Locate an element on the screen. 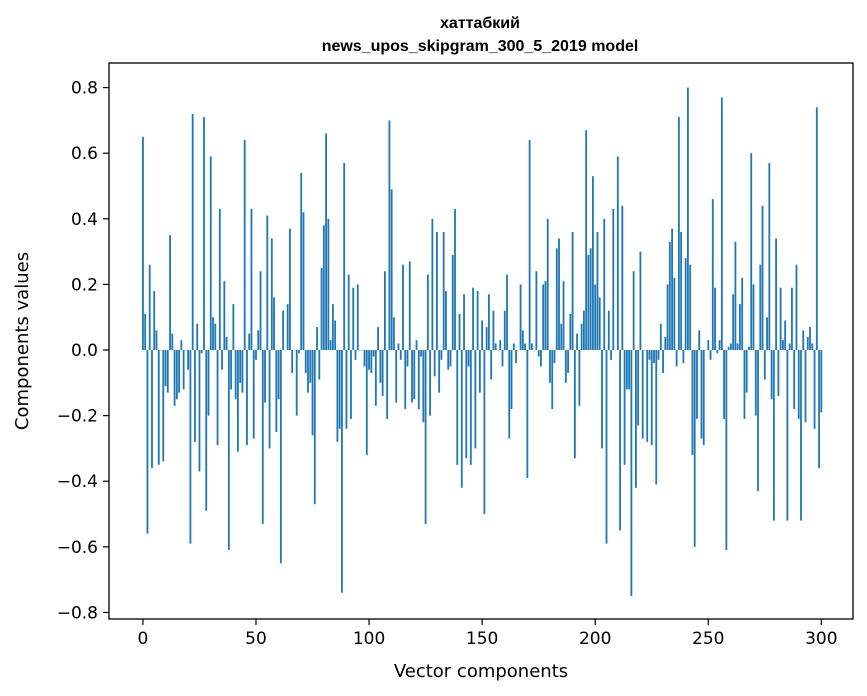 This screenshot has width=867, height=696. y-tick-label: 0.8 is located at coordinates (84, 89).